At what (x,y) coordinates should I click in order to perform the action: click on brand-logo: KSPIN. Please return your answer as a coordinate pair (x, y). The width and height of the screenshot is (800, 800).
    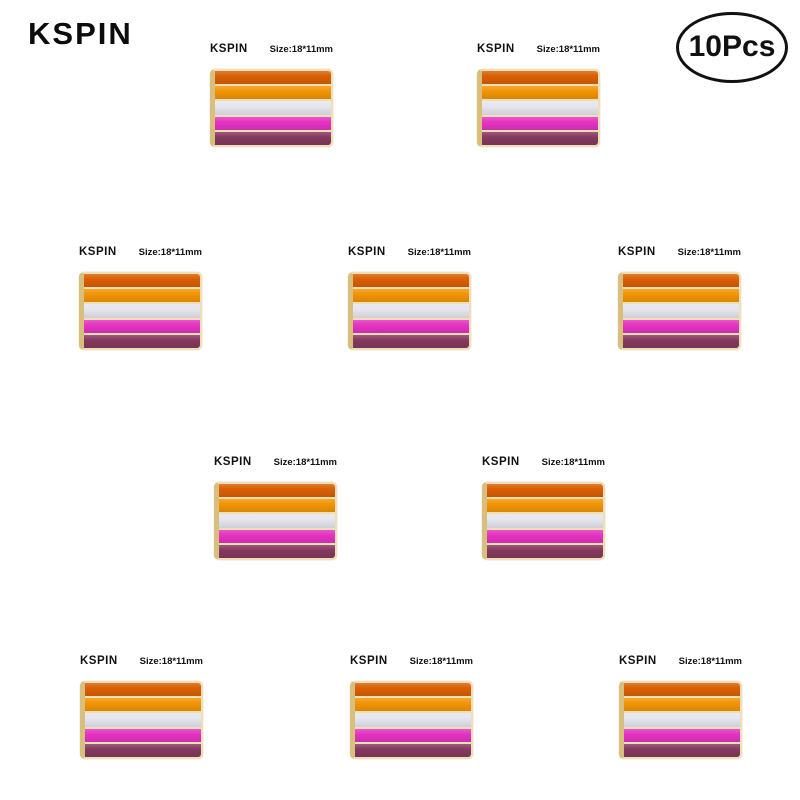
    Looking at the image, I should click on (80, 33).